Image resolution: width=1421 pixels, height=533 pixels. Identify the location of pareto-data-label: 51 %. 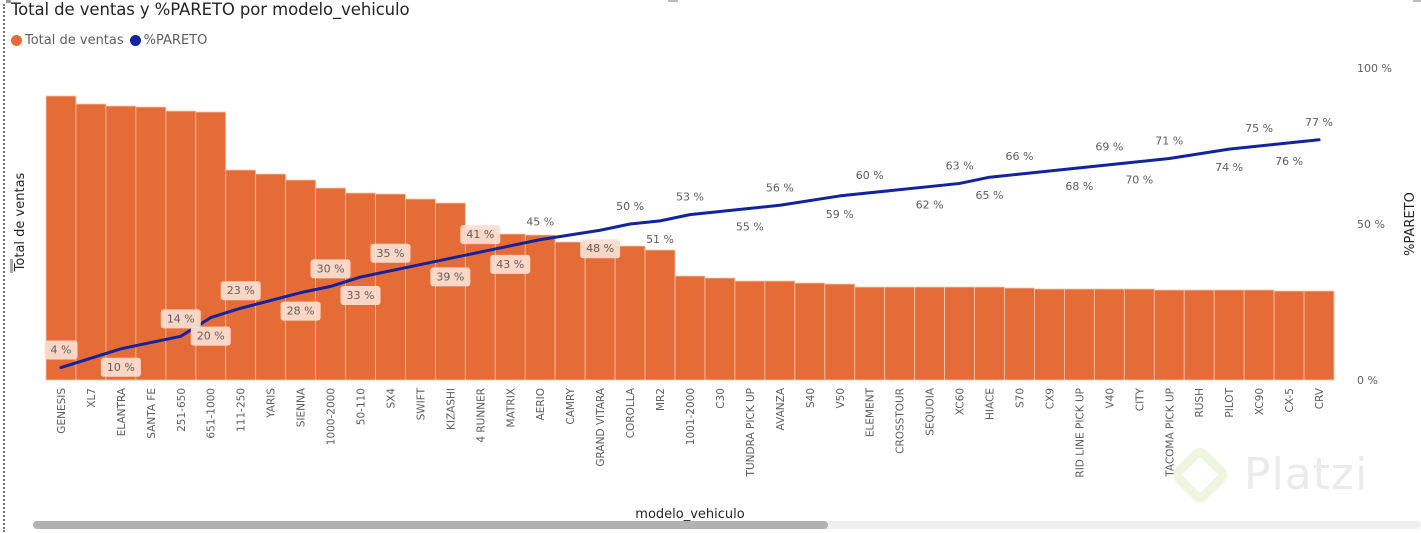
(660, 239).